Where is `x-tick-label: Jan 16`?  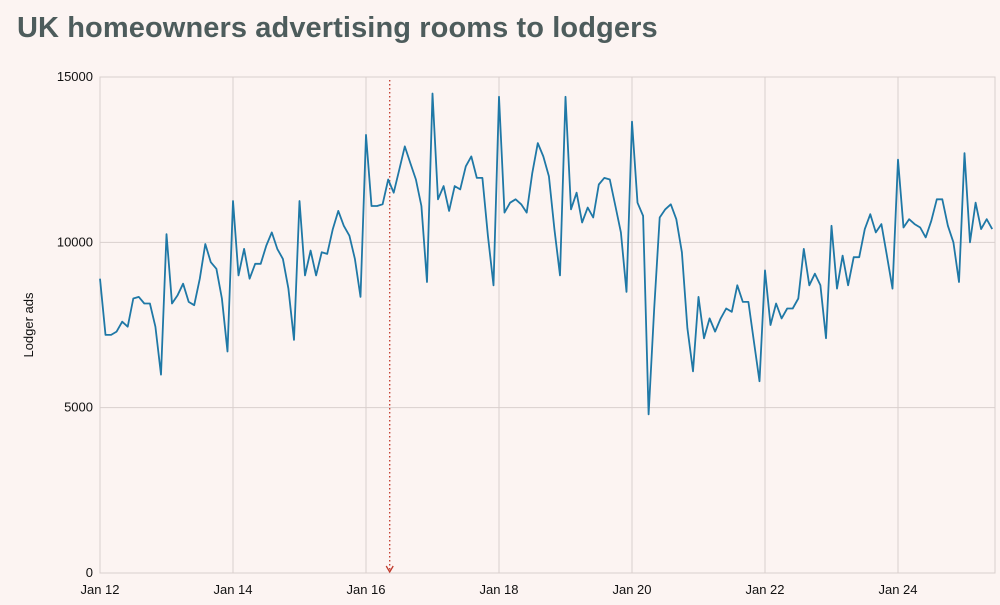
x-tick-label: Jan 16 is located at coordinates (365, 589).